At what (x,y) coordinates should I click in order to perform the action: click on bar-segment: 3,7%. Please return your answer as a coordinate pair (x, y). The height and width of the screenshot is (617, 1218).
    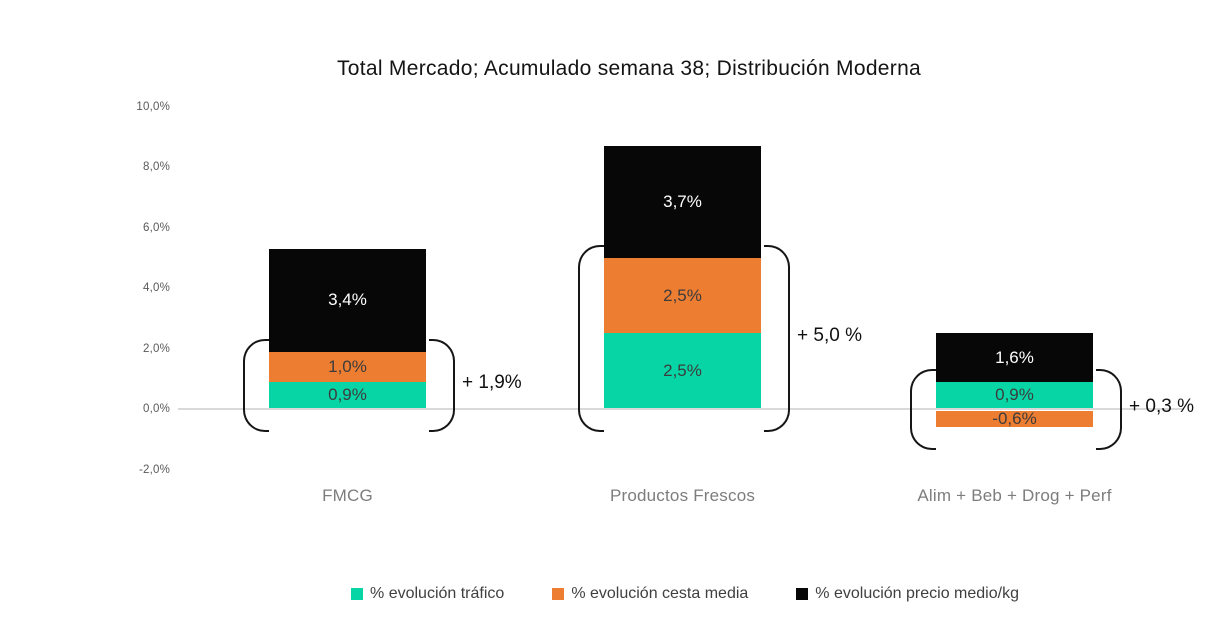
    Looking at the image, I should click on (682, 201).